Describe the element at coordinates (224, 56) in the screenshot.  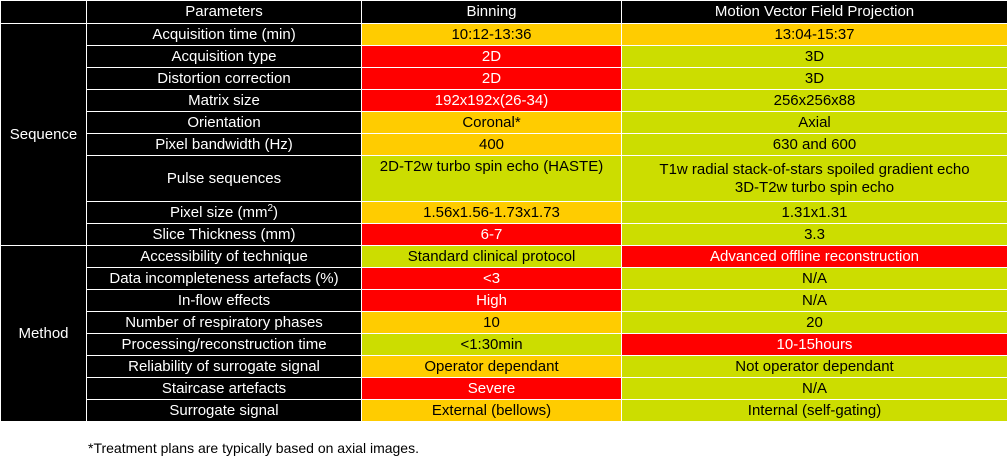
I see `param-cell: Acquisition type` at that location.